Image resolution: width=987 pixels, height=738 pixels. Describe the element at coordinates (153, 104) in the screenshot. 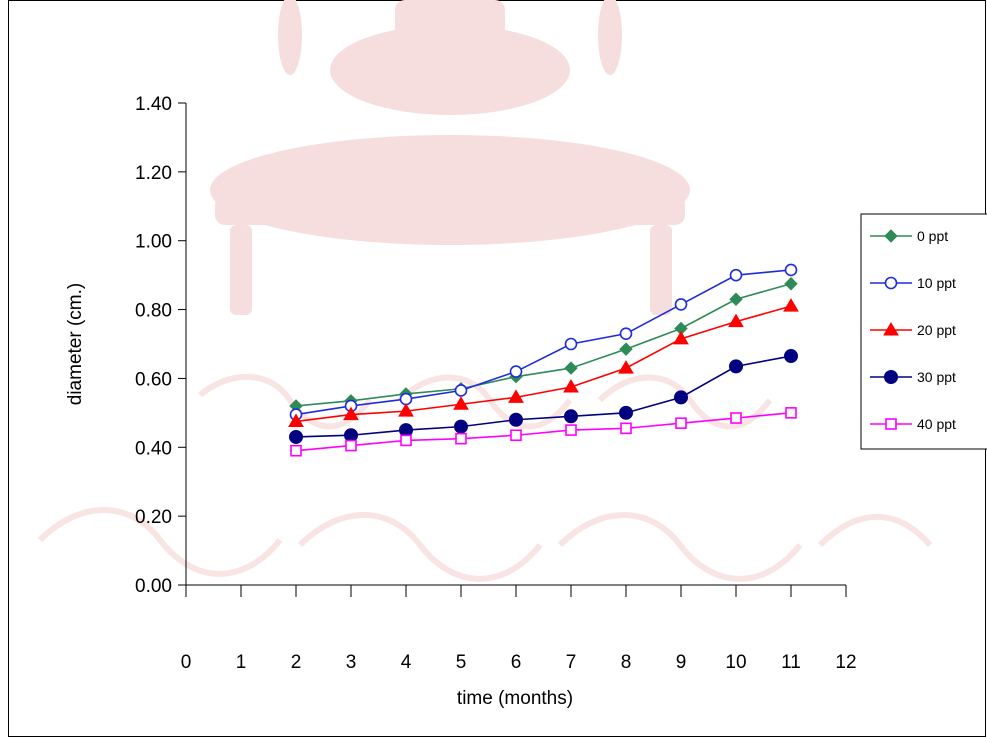

I see `y-tick-label: 1.40` at that location.